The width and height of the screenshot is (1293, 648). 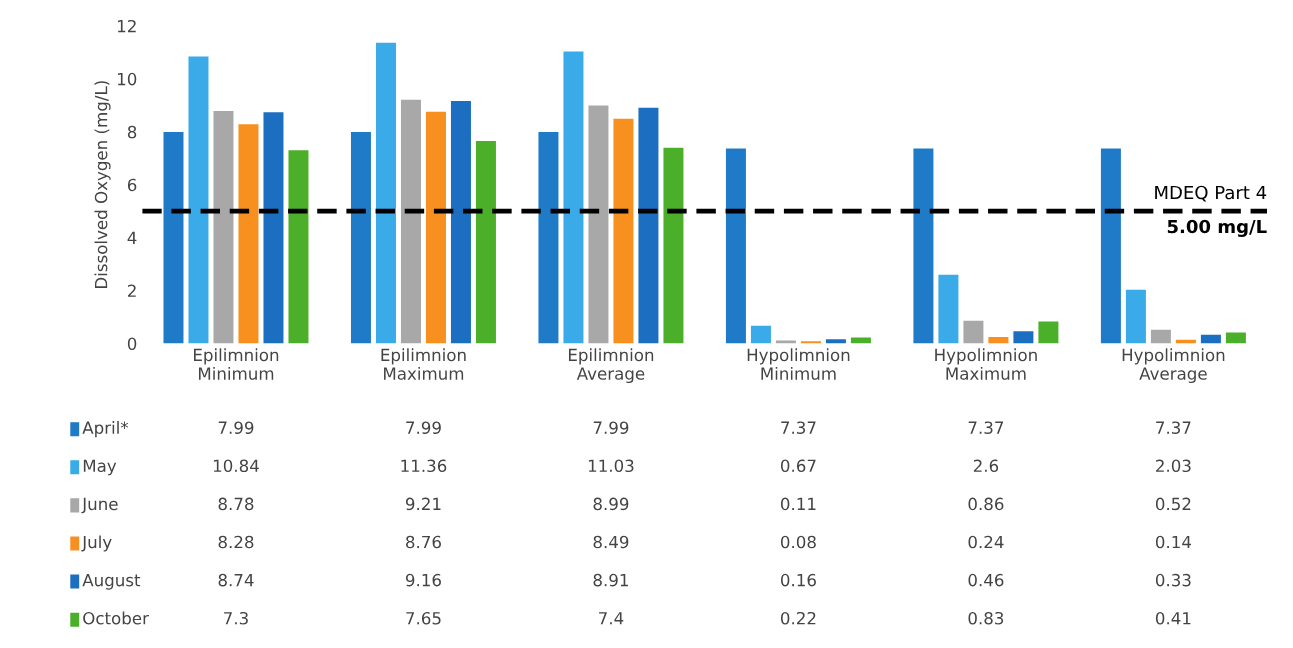 What do you see at coordinates (611, 466) in the screenshot?
I see `data-label: 11.03` at bounding box center [611, 466].